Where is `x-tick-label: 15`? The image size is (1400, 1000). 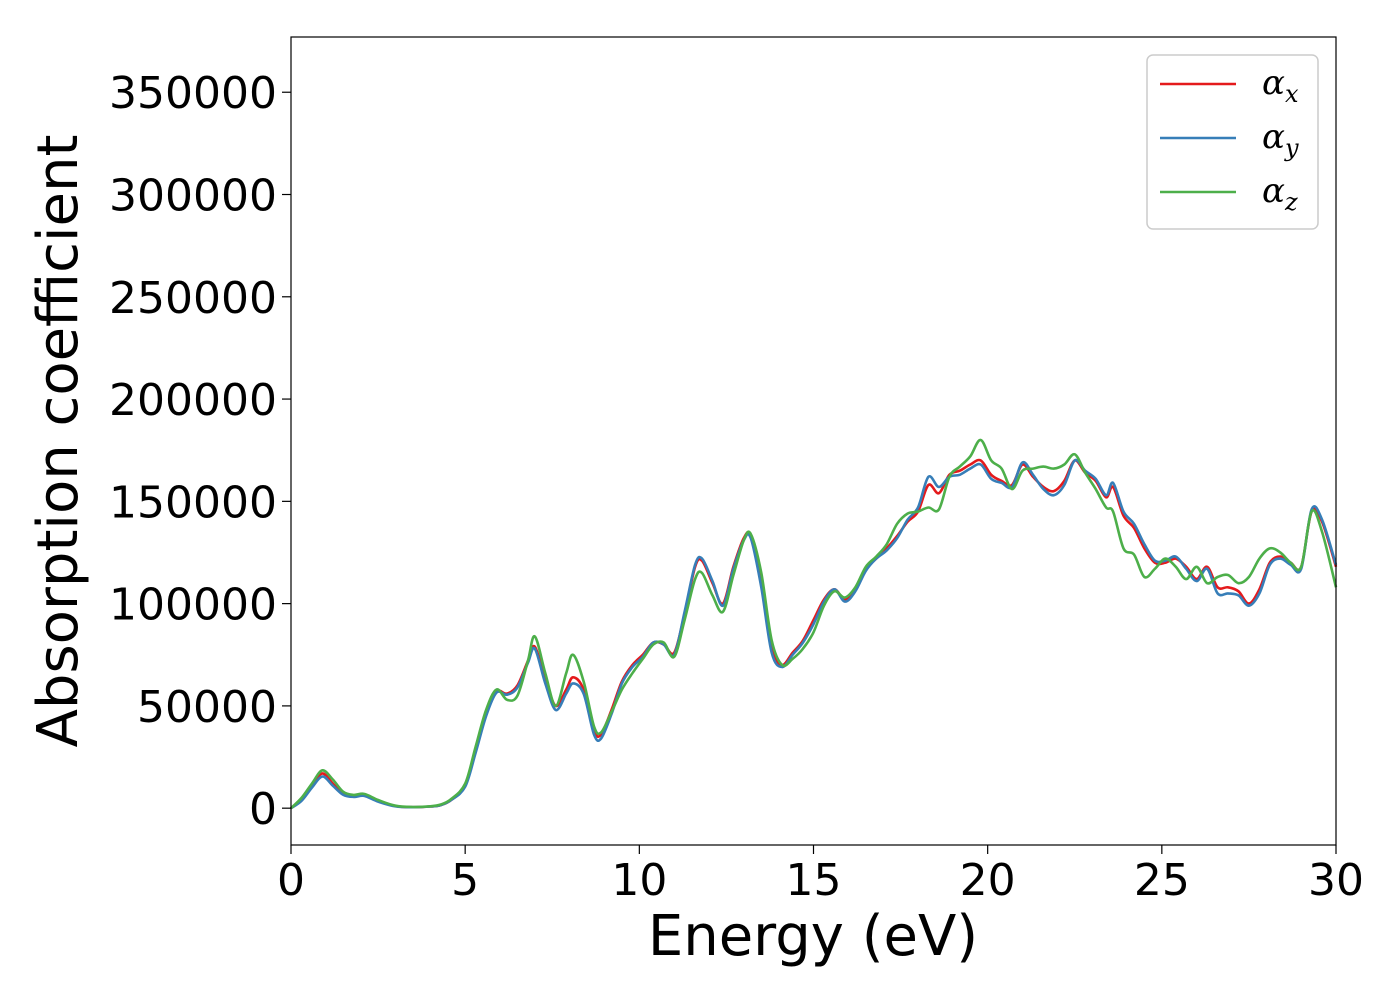
x-tick-label: 15 is located at coordinates (814, 880).